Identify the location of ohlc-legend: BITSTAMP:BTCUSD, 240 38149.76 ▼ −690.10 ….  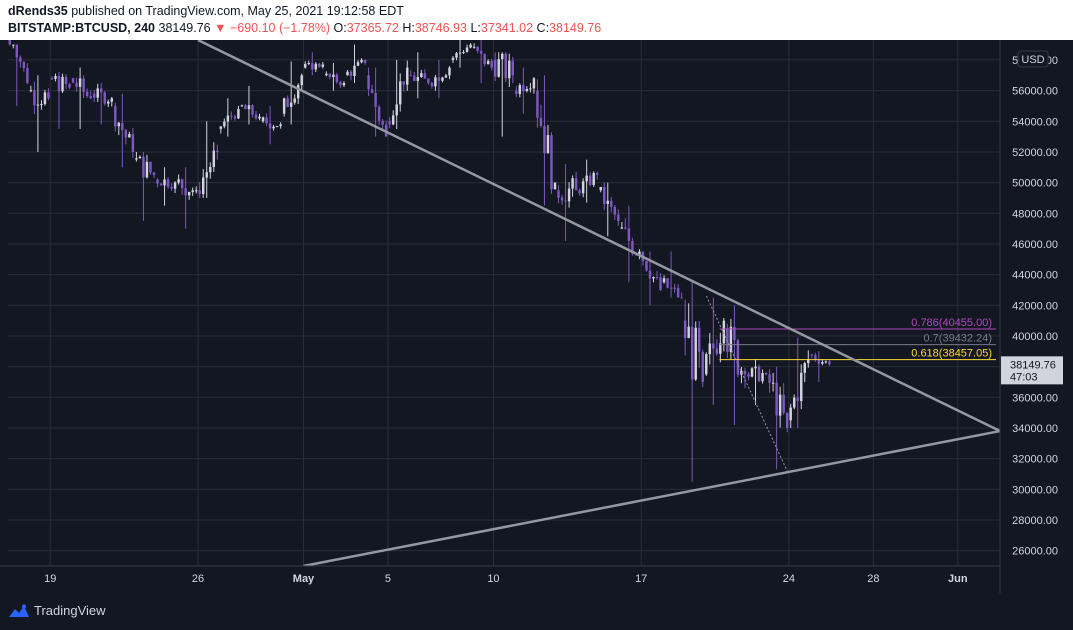
(304, 28).